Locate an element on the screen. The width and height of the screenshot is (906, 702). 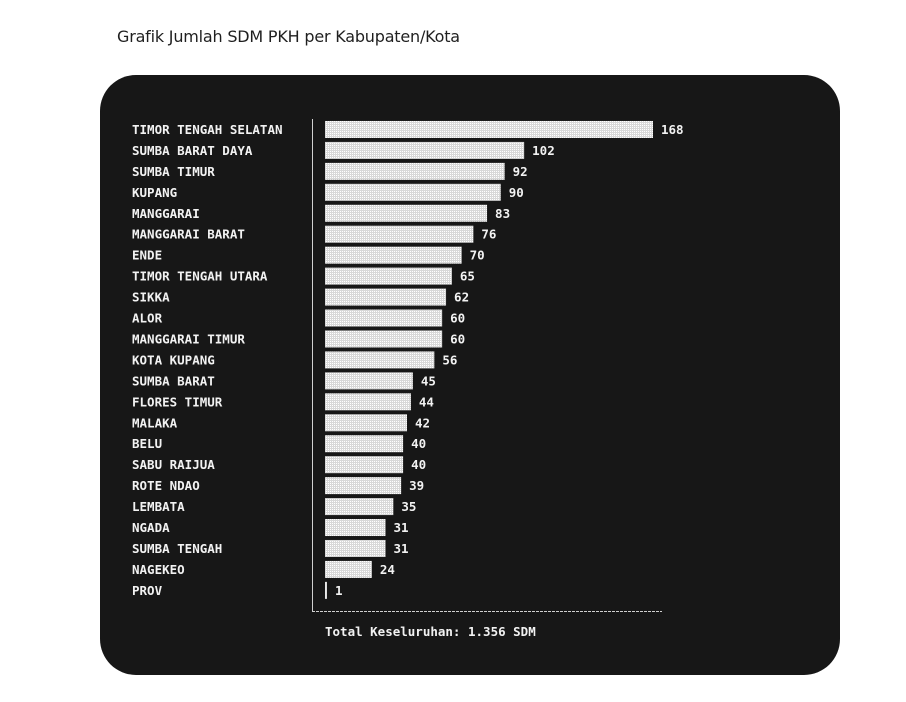
category-label: SUMBA BARAT is located at coordinates (173, 380).